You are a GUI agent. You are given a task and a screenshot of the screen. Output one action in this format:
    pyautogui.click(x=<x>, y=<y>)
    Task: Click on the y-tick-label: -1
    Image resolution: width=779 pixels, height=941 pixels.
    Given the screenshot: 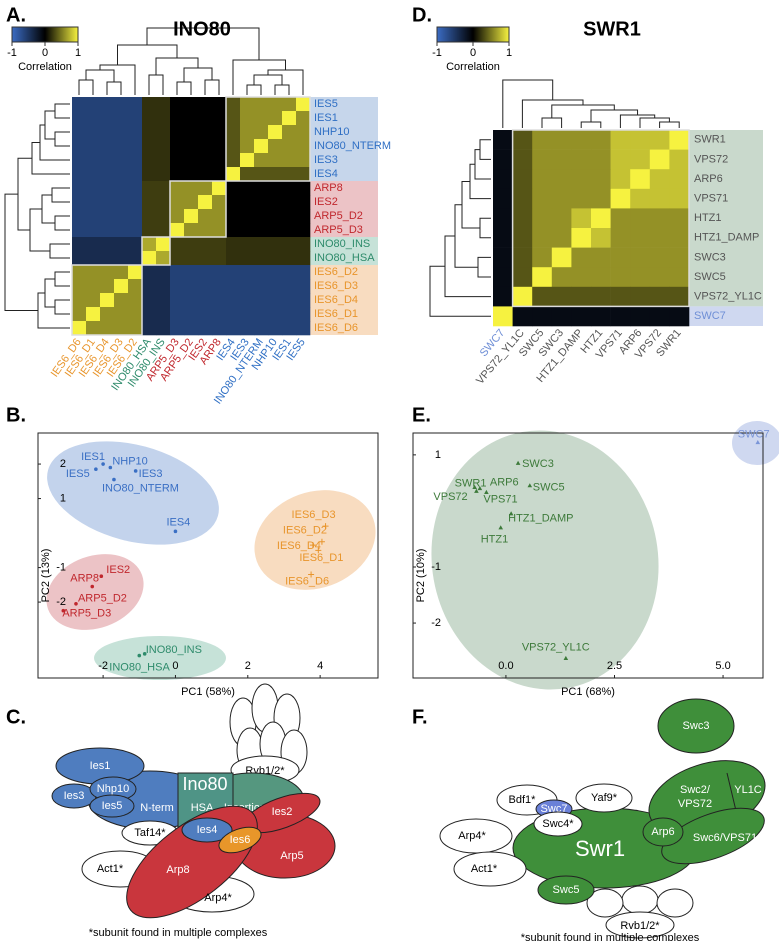 What is the action you would take?
    pyautogui.click(x=436, y=567)
    